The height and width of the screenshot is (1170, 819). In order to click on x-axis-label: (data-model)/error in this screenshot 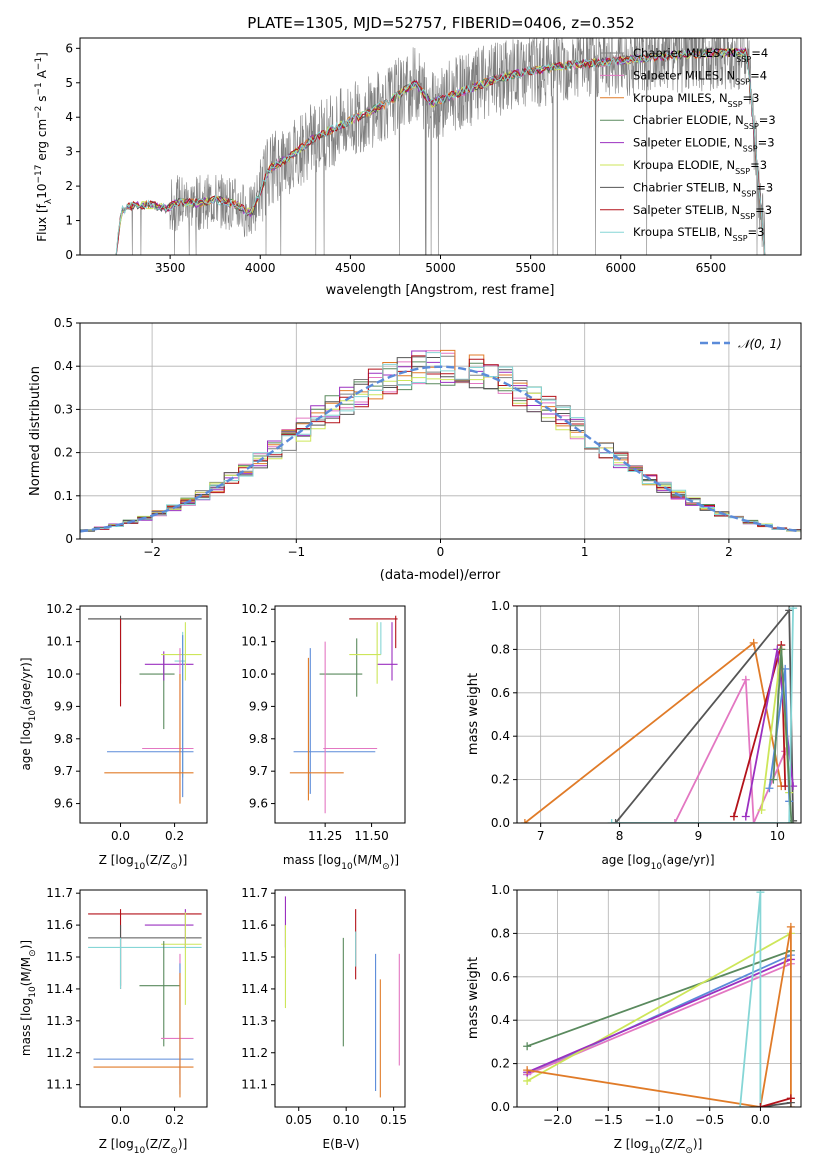, I will do `click(440, 575)`.